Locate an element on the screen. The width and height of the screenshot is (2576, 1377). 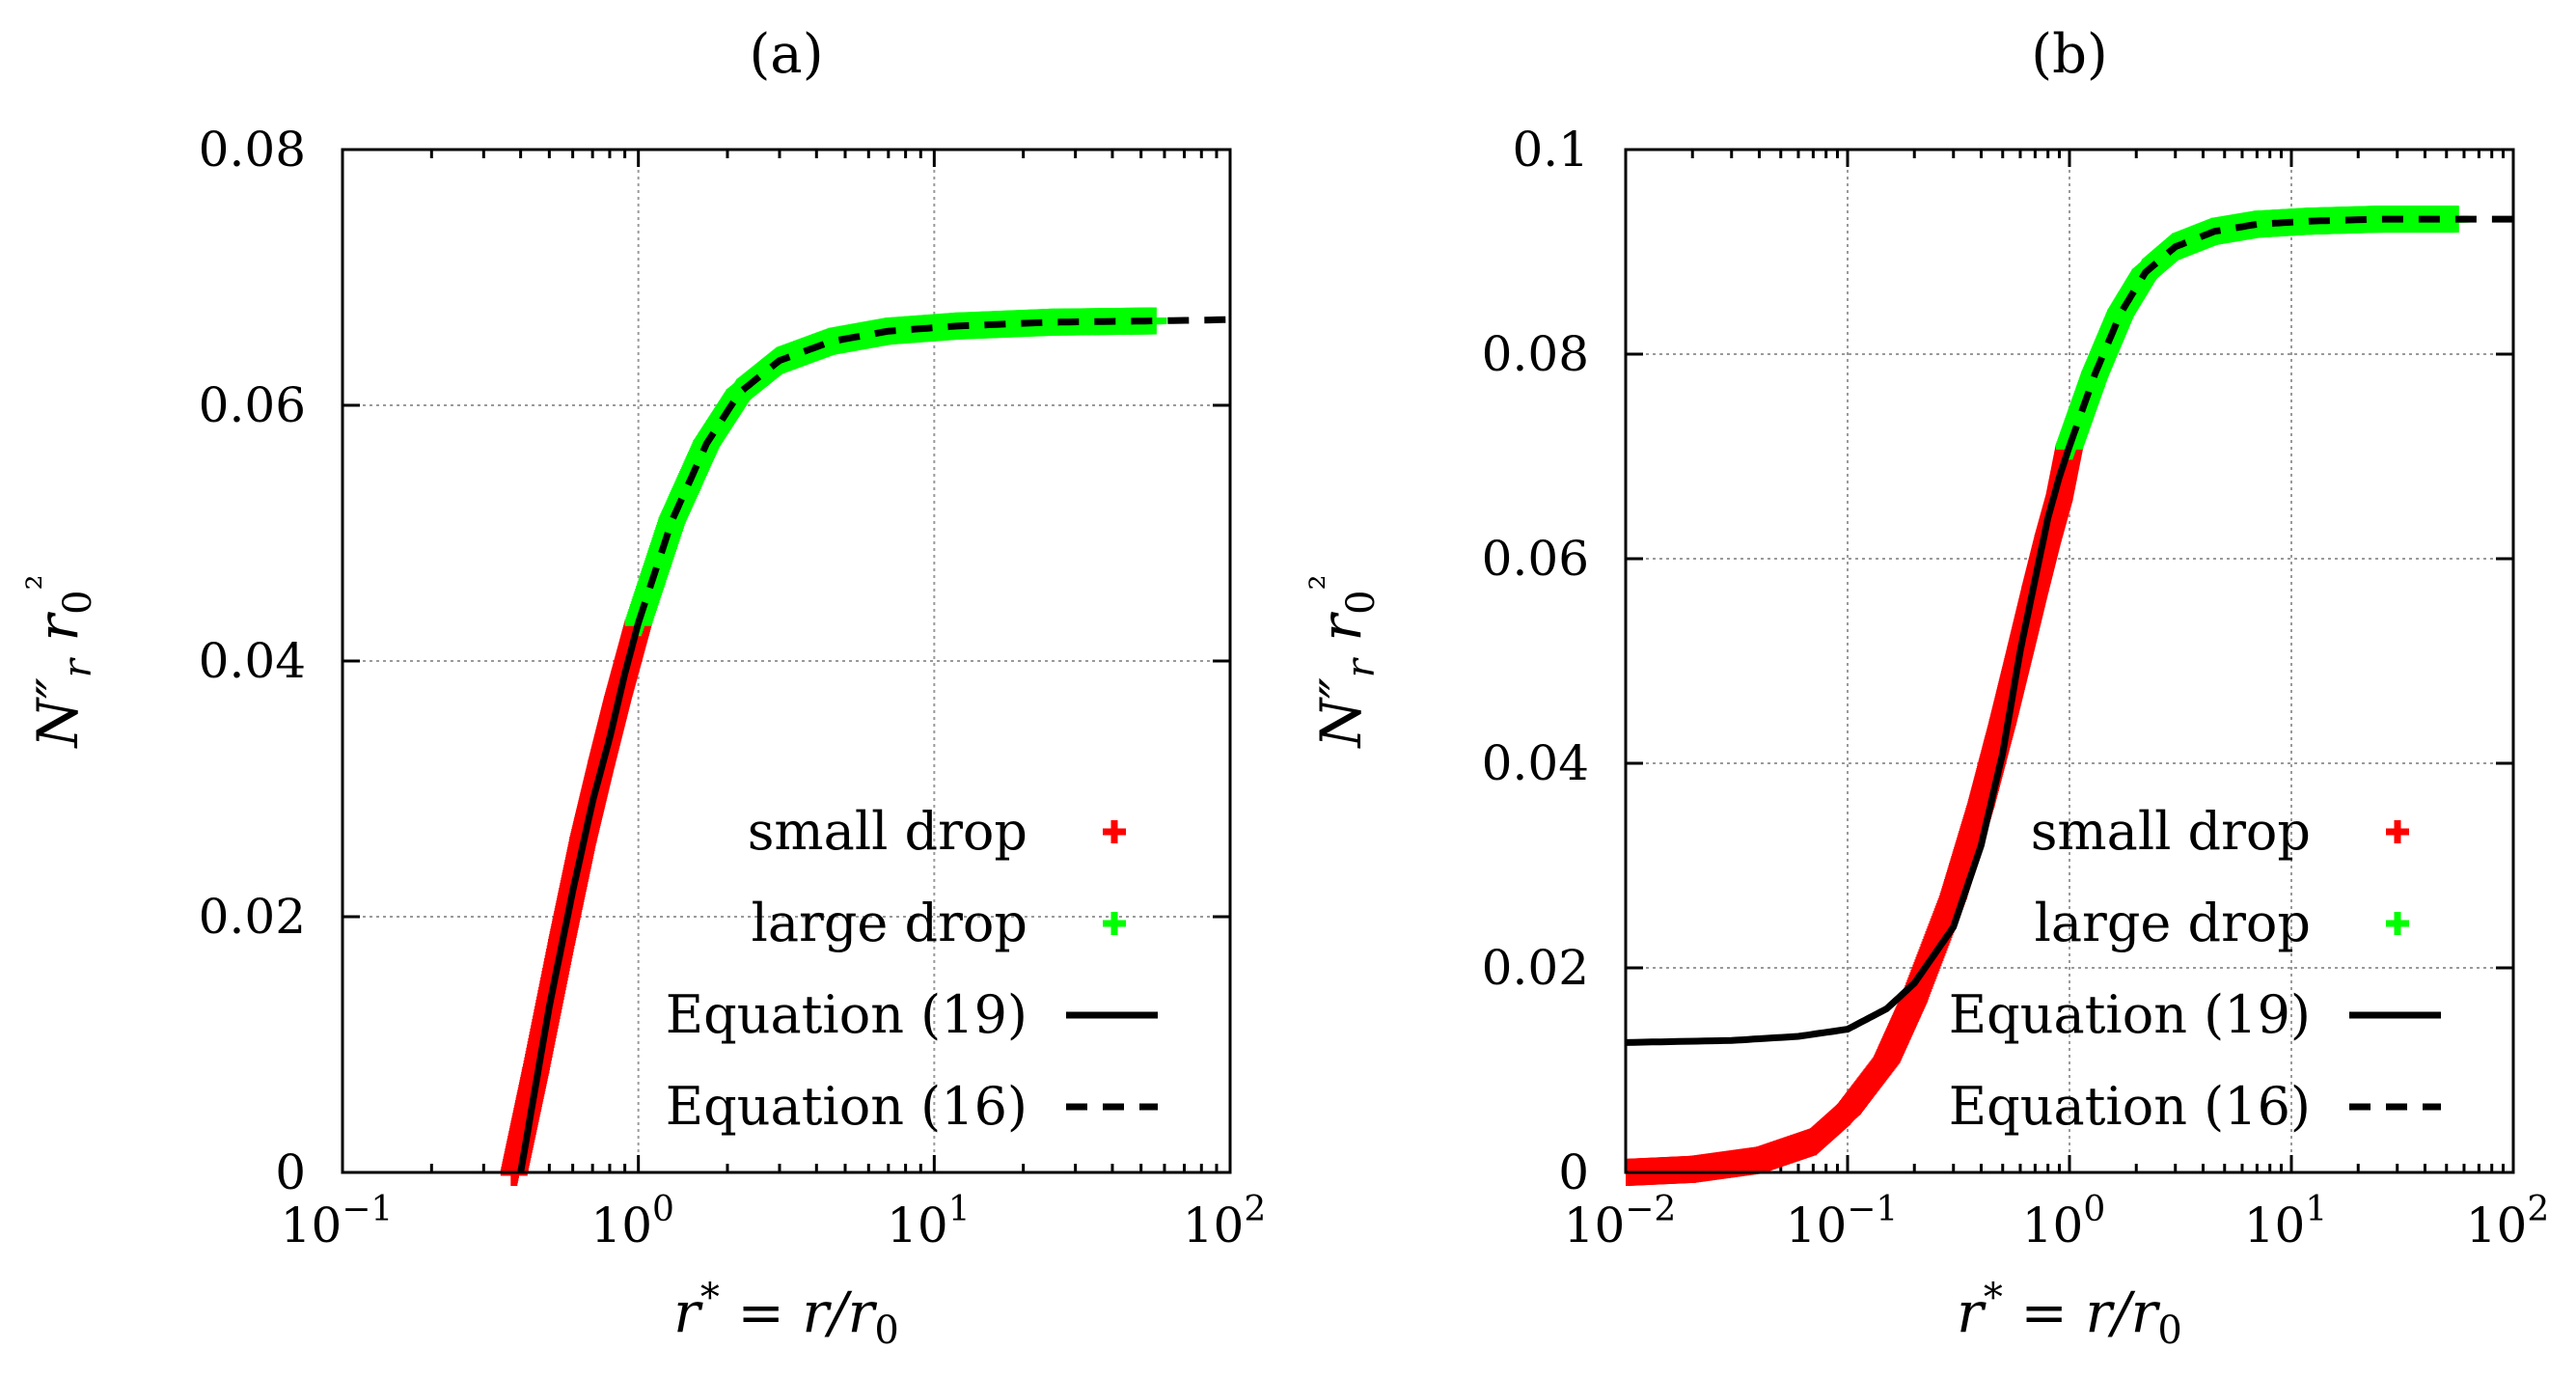
panel-0-equation-19-line is located at coordinates (580, 897).